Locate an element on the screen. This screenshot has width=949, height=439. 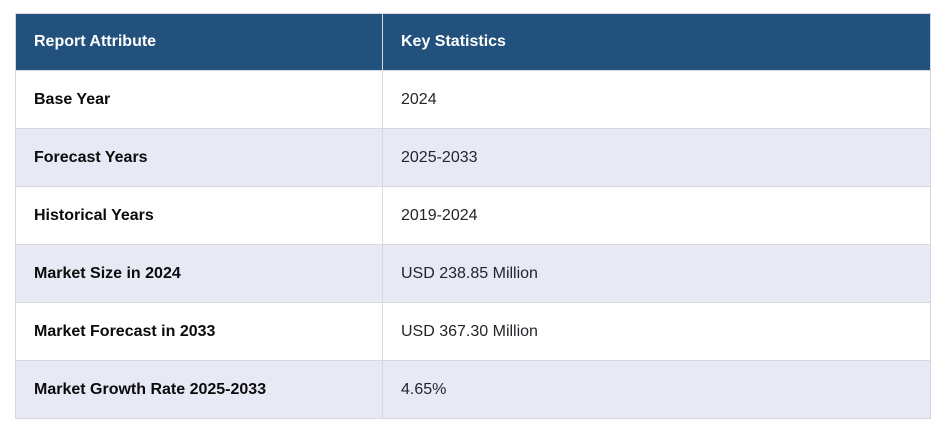
table-row: Market Growth Rate 2025-2033 4.65% is located at coordinates (473, 389).